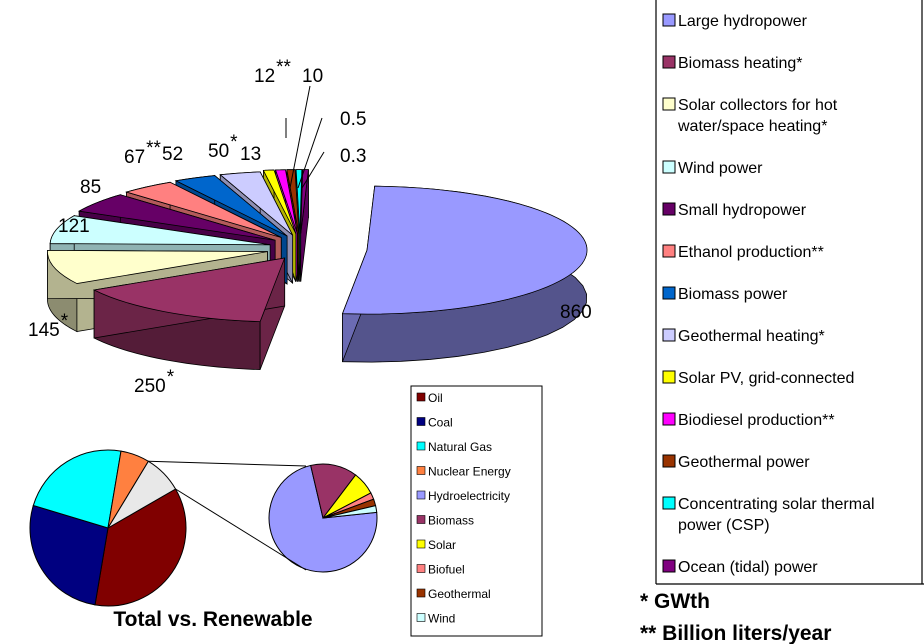 The image size is (924, 644). I want to click on legend-item-natural-gas: Natural Gas, so click(454, 447).